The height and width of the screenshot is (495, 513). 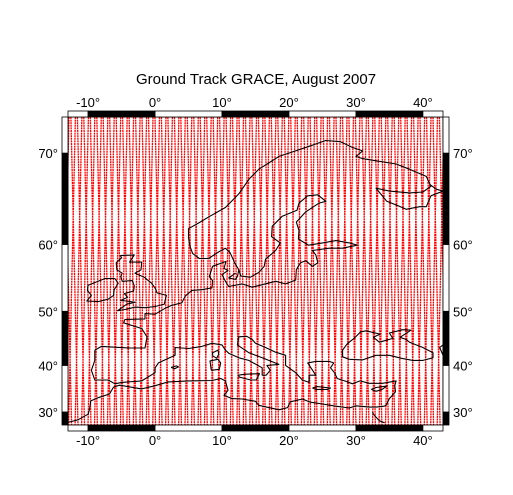 I want to click on x-tick-label-bottom: 10°, so click(x=222, y=440).